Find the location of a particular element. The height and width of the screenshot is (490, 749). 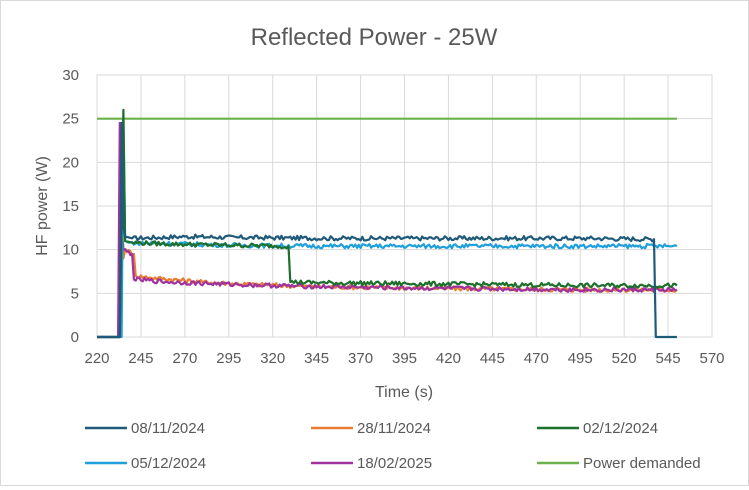

x-tick-label: 295 is located at coordinates (228, 358).